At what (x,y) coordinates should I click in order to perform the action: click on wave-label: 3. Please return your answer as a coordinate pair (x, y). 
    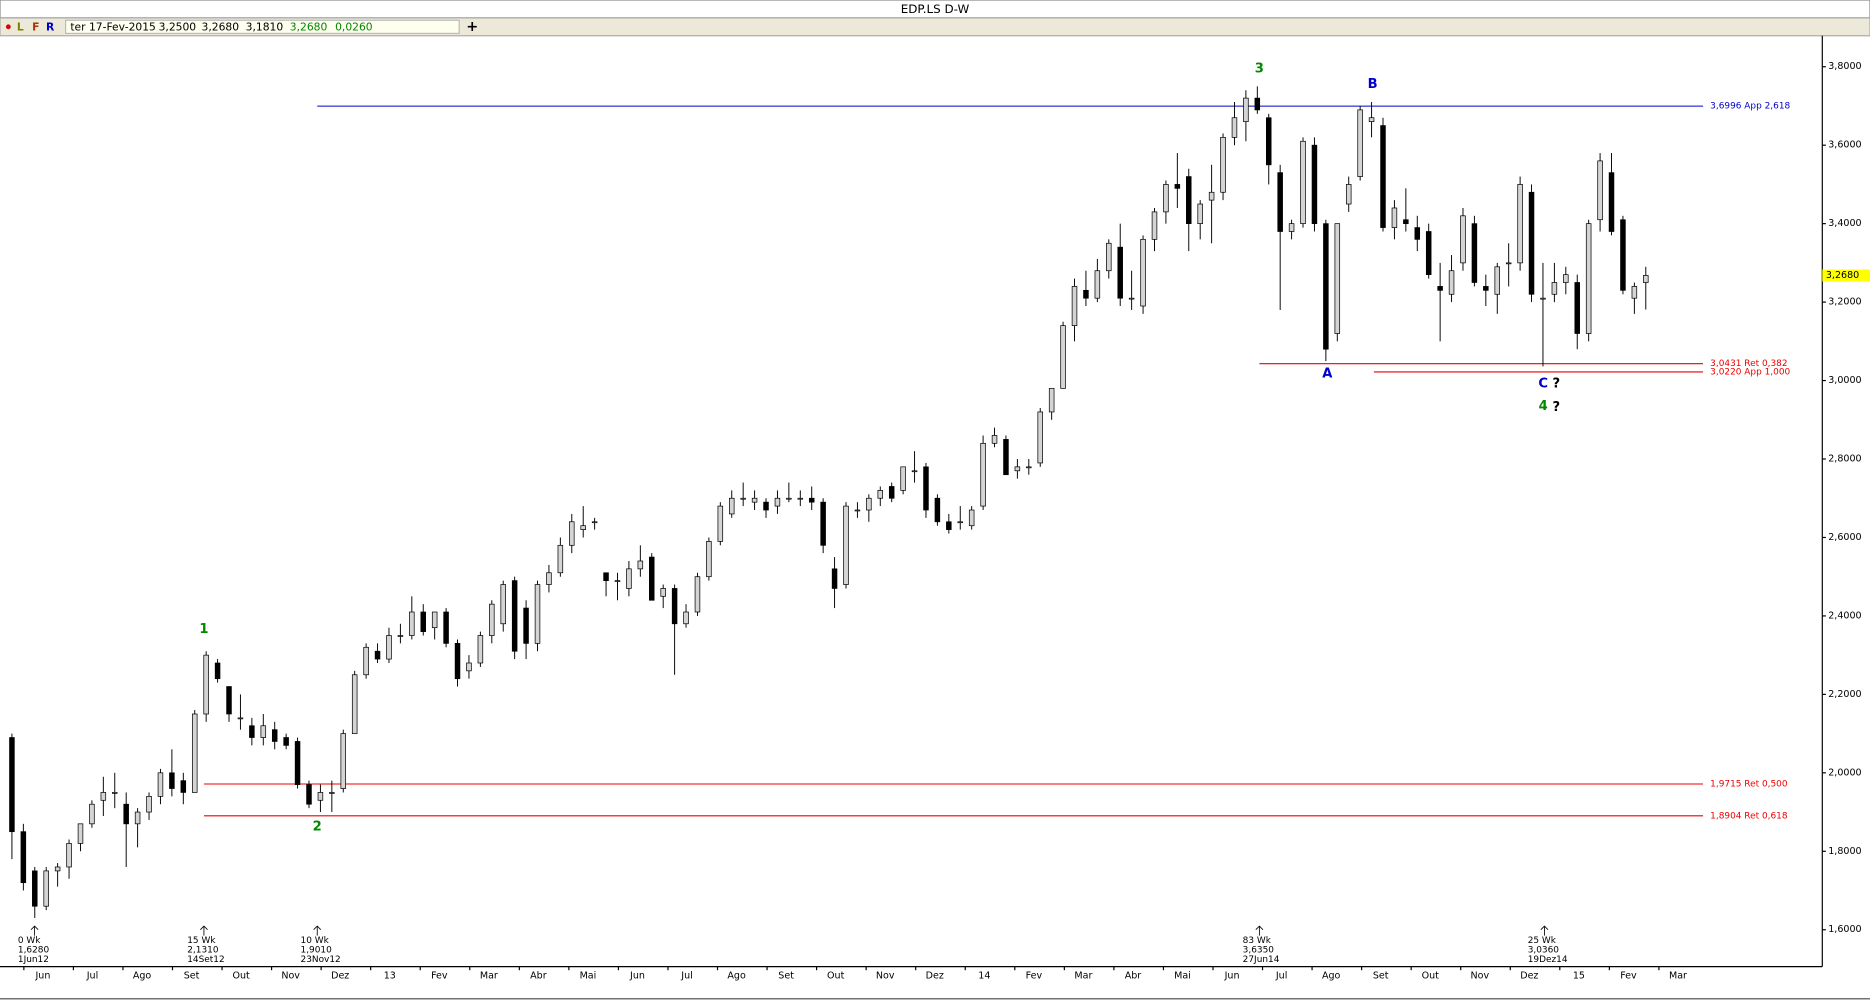
    Looking at the image, I should click on (1259, 69).